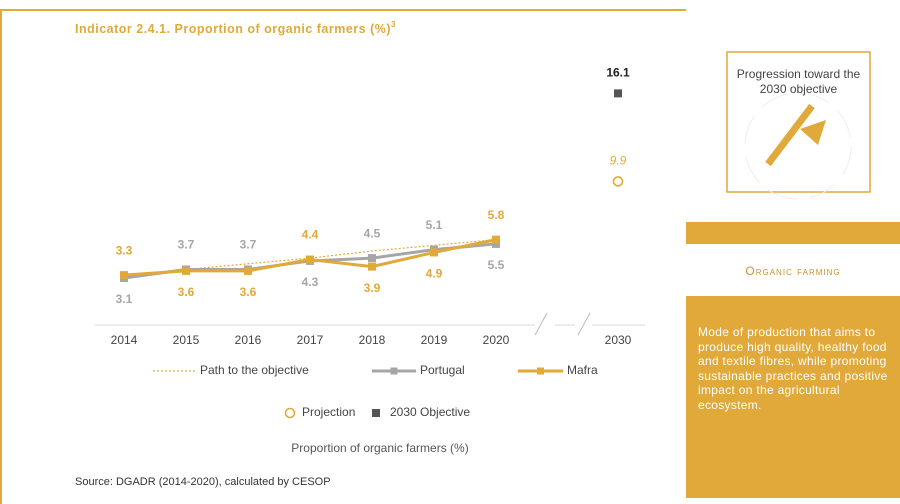 Image resolution: width=900 pixels, height=504 pixels. What do you see at coordinates (254, 370) in the screenshot?
I see `legend-label: Path to the objective` at bounding box center [254, 370].